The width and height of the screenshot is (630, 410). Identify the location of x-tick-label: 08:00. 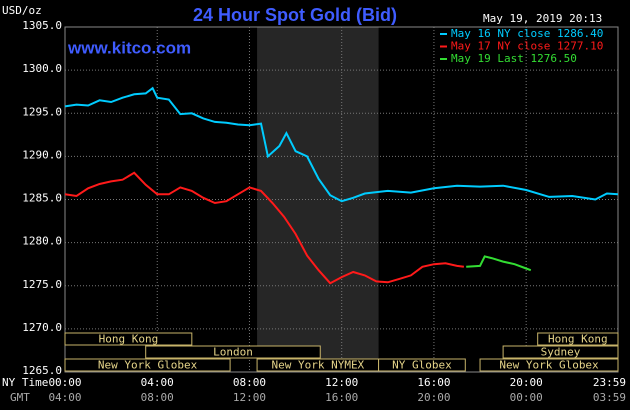
(249, 382).